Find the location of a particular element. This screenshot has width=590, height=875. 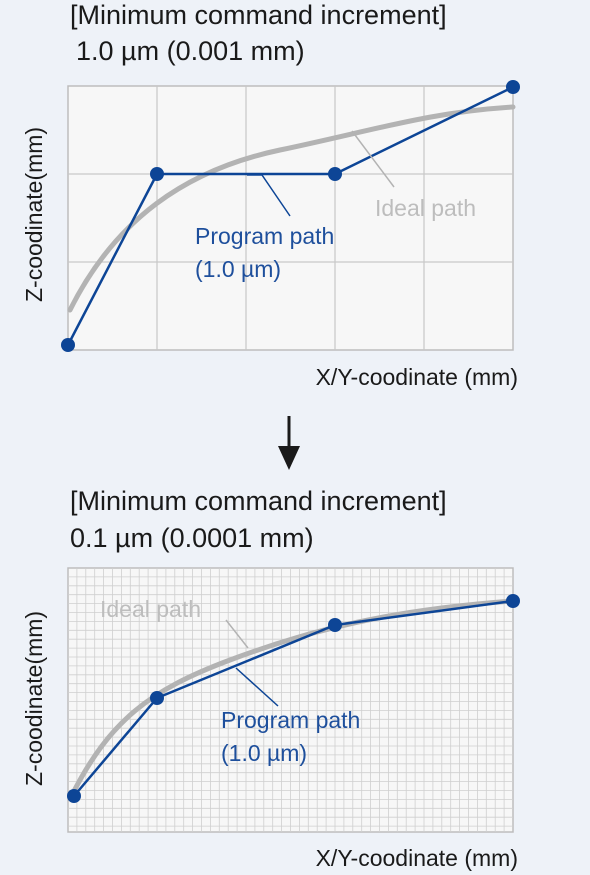

top-program-label-line1: Program path is located at coordinates (264, 236).